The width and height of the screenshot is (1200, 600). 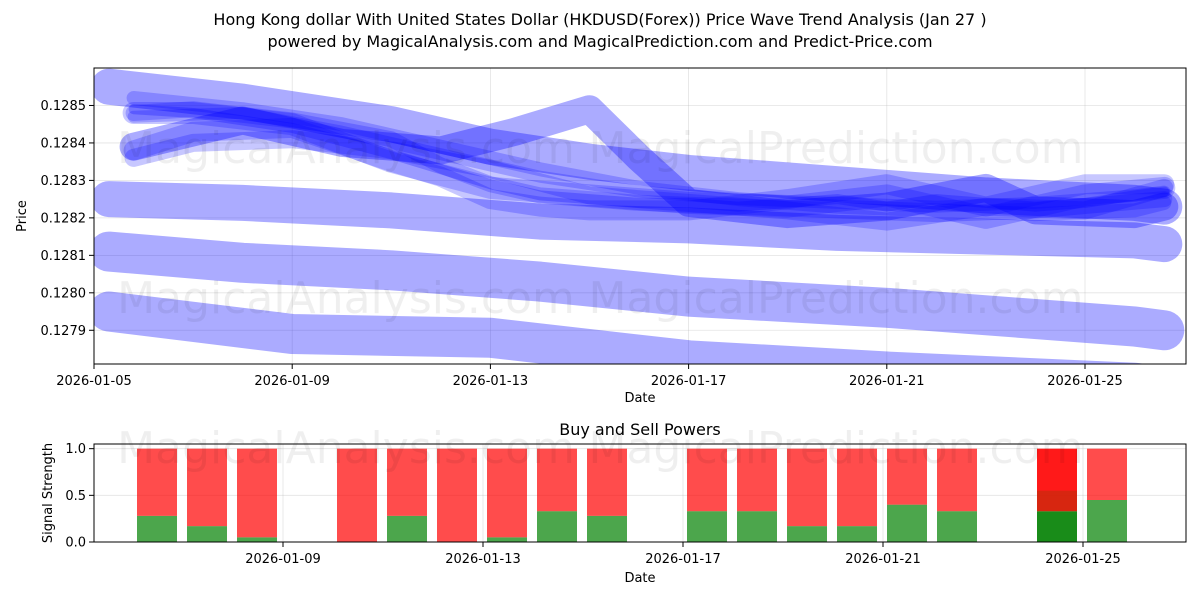 What do you see at coordinates (75, 449) in the screenshot?
I see `buy-sell-y-tick-label: 1.0` at bounding box center [75, 449].